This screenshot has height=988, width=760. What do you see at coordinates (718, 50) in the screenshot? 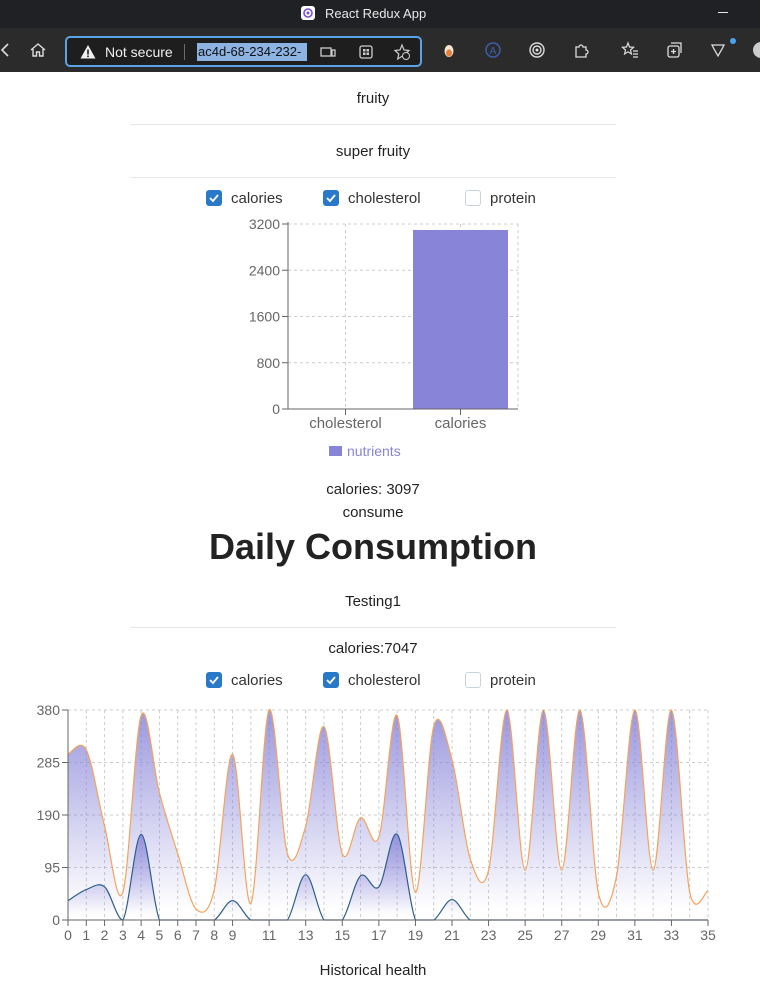
I see `copilot-icon` at bounding box center [718, 50].